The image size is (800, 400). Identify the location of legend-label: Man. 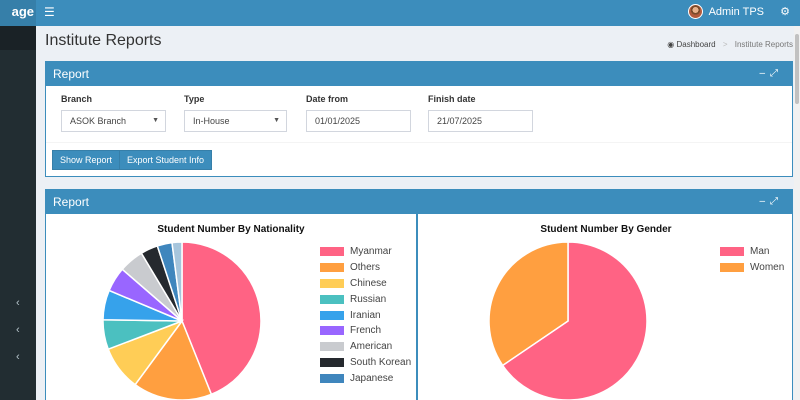
(760, 252).